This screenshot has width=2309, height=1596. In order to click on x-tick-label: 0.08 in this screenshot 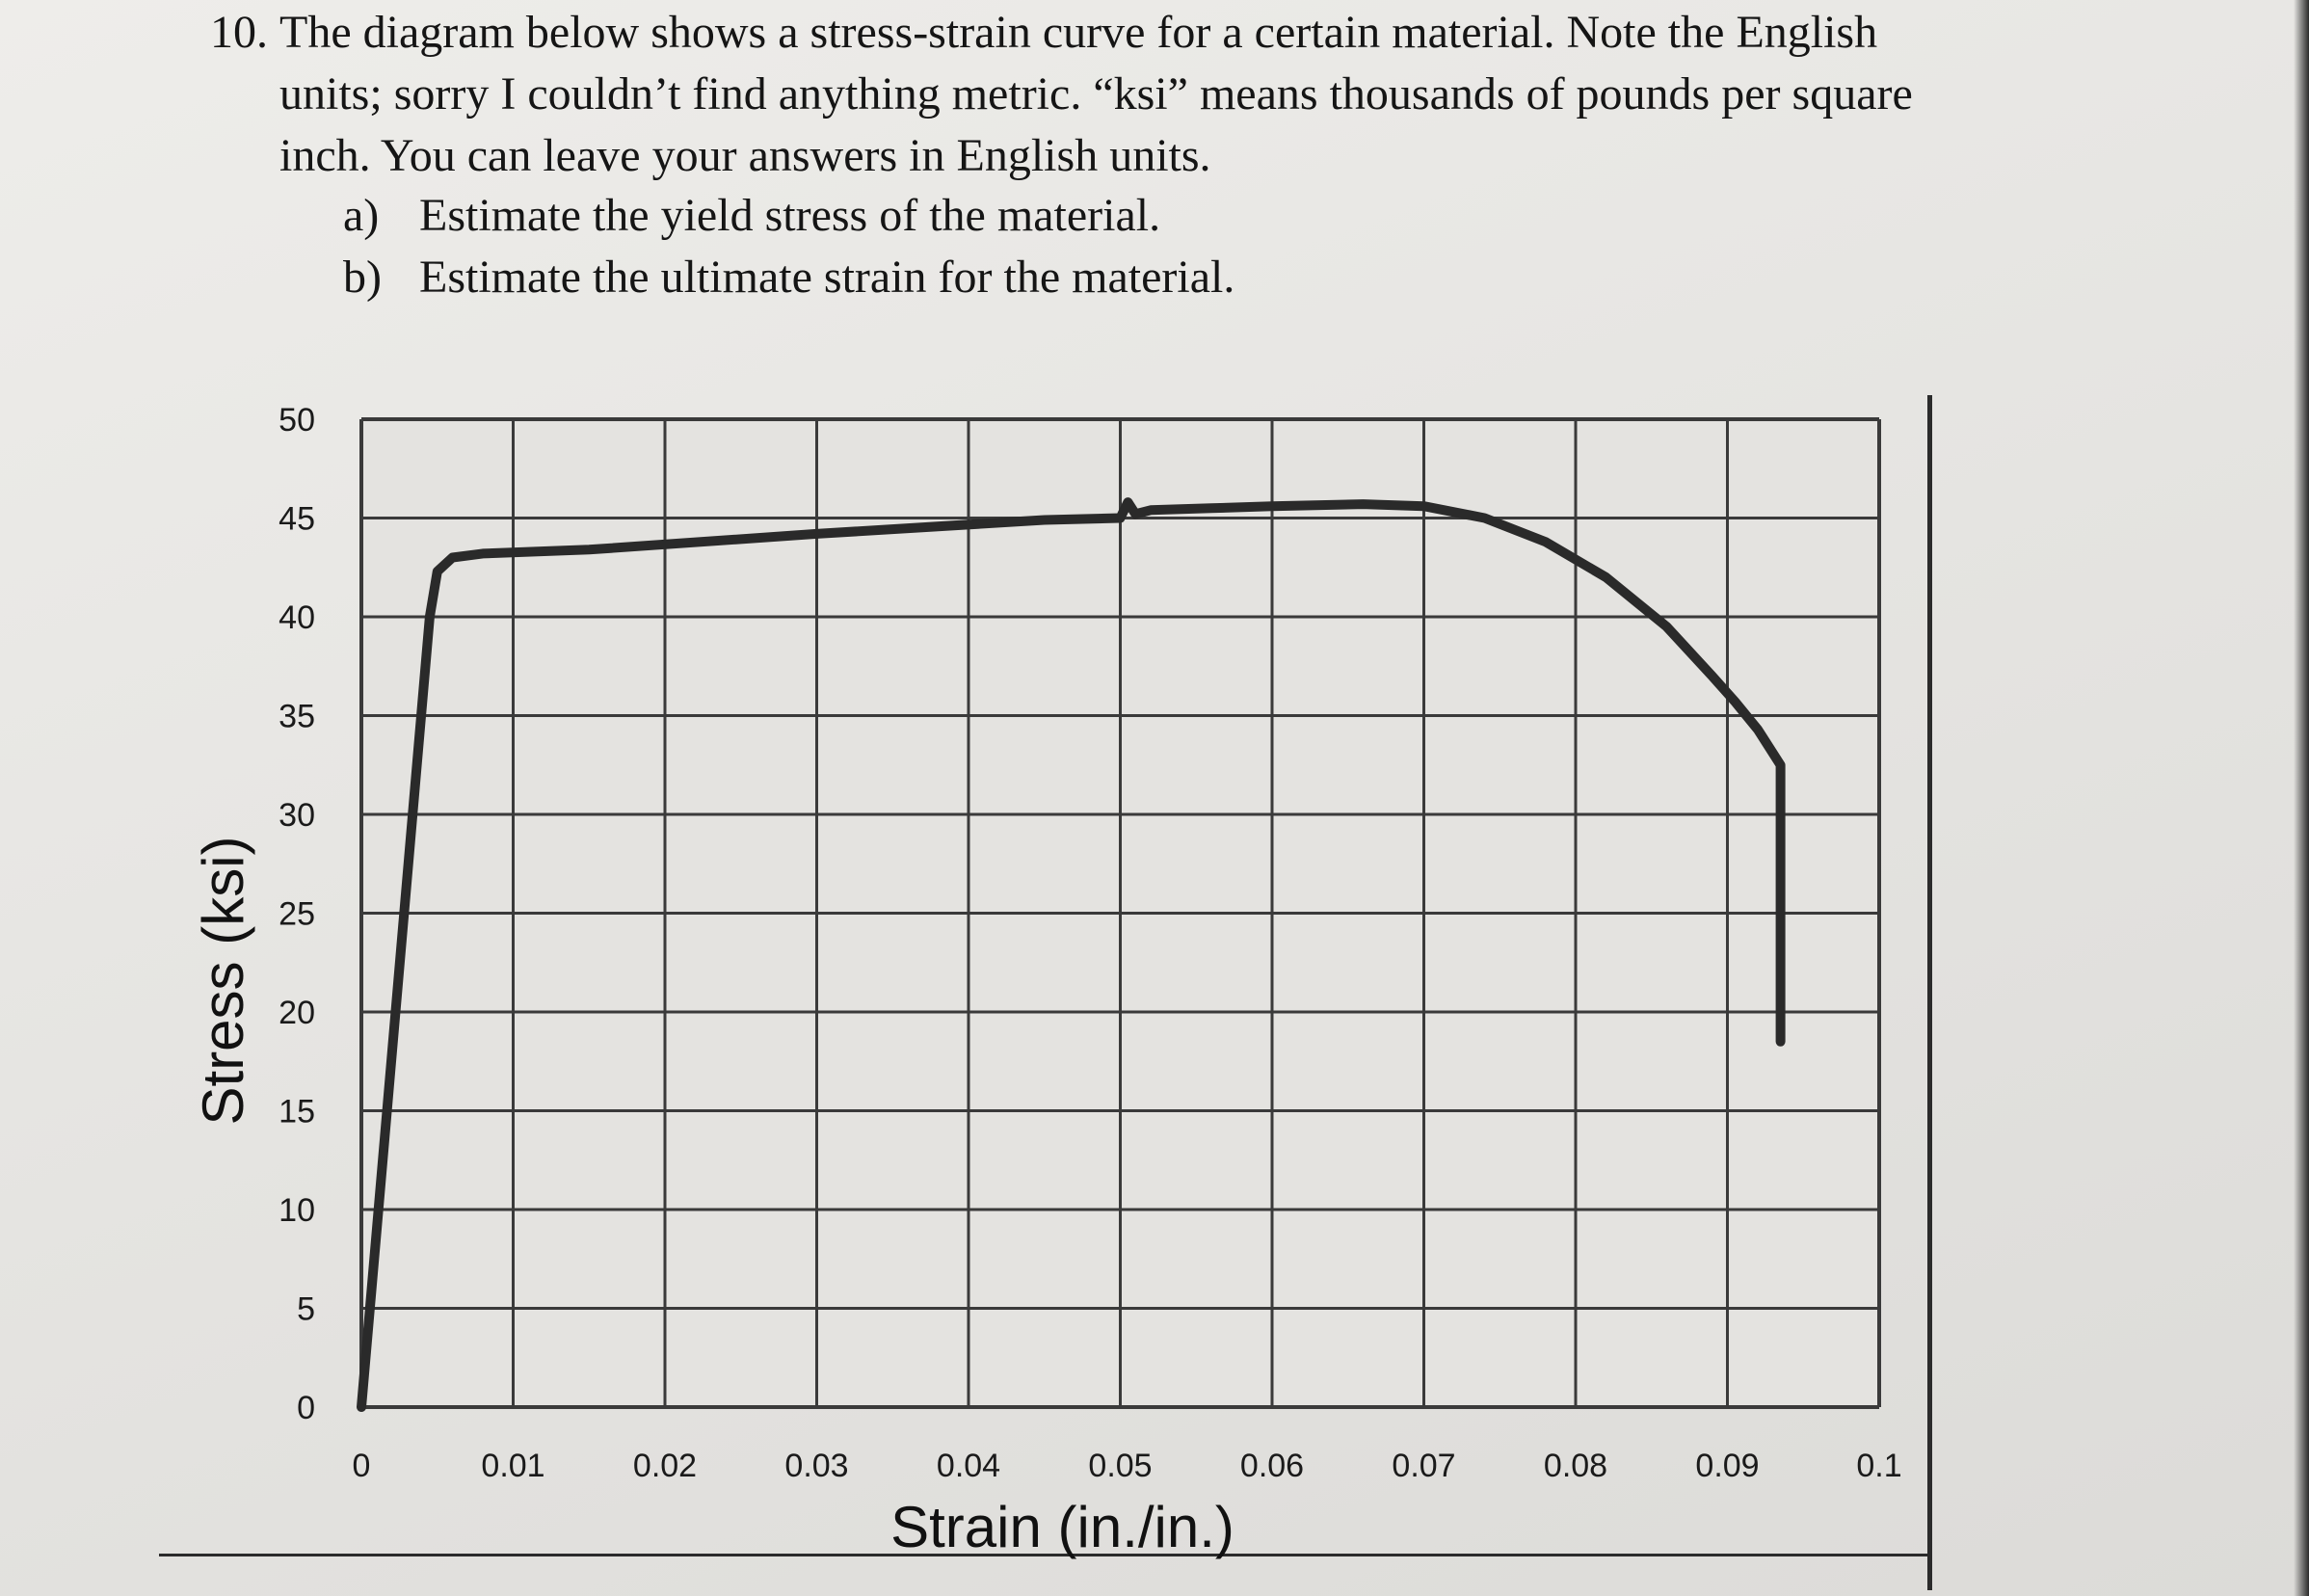, I will do `click(1575, 1466)`.